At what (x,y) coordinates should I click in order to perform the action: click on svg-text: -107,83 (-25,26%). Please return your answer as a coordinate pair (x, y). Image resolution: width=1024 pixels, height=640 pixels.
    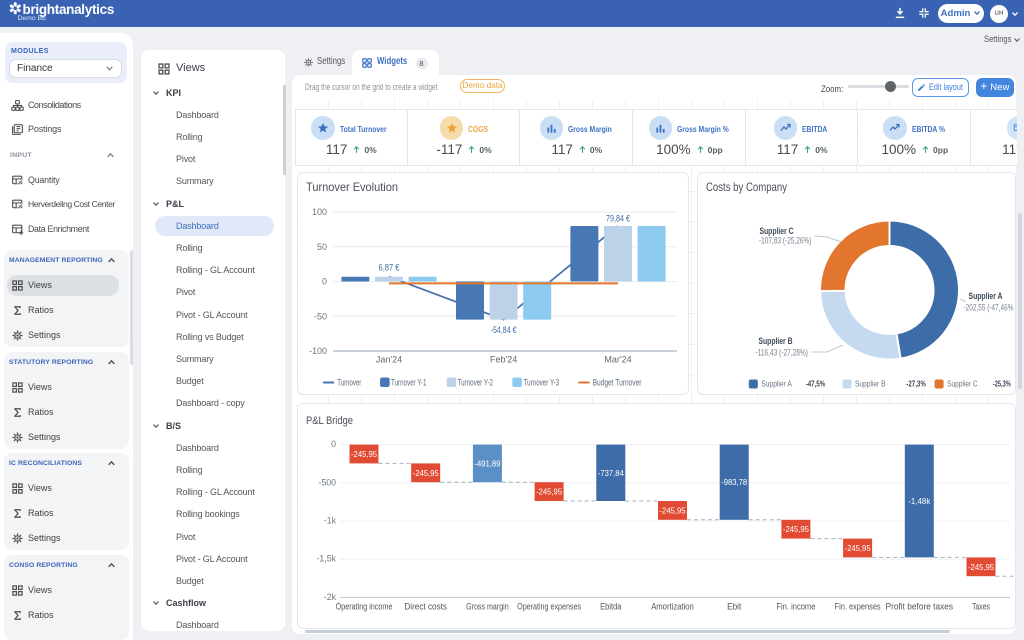
    Looking at the image, I should click on (785, 240).